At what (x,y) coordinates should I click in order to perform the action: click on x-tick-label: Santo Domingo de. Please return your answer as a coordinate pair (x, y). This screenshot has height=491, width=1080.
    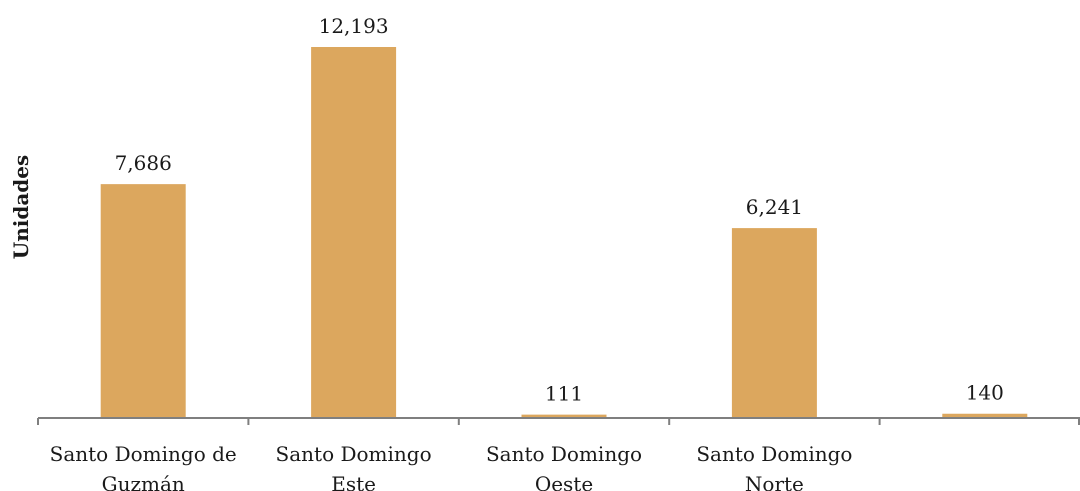
    Looking at the image, I should click on (143, 454).